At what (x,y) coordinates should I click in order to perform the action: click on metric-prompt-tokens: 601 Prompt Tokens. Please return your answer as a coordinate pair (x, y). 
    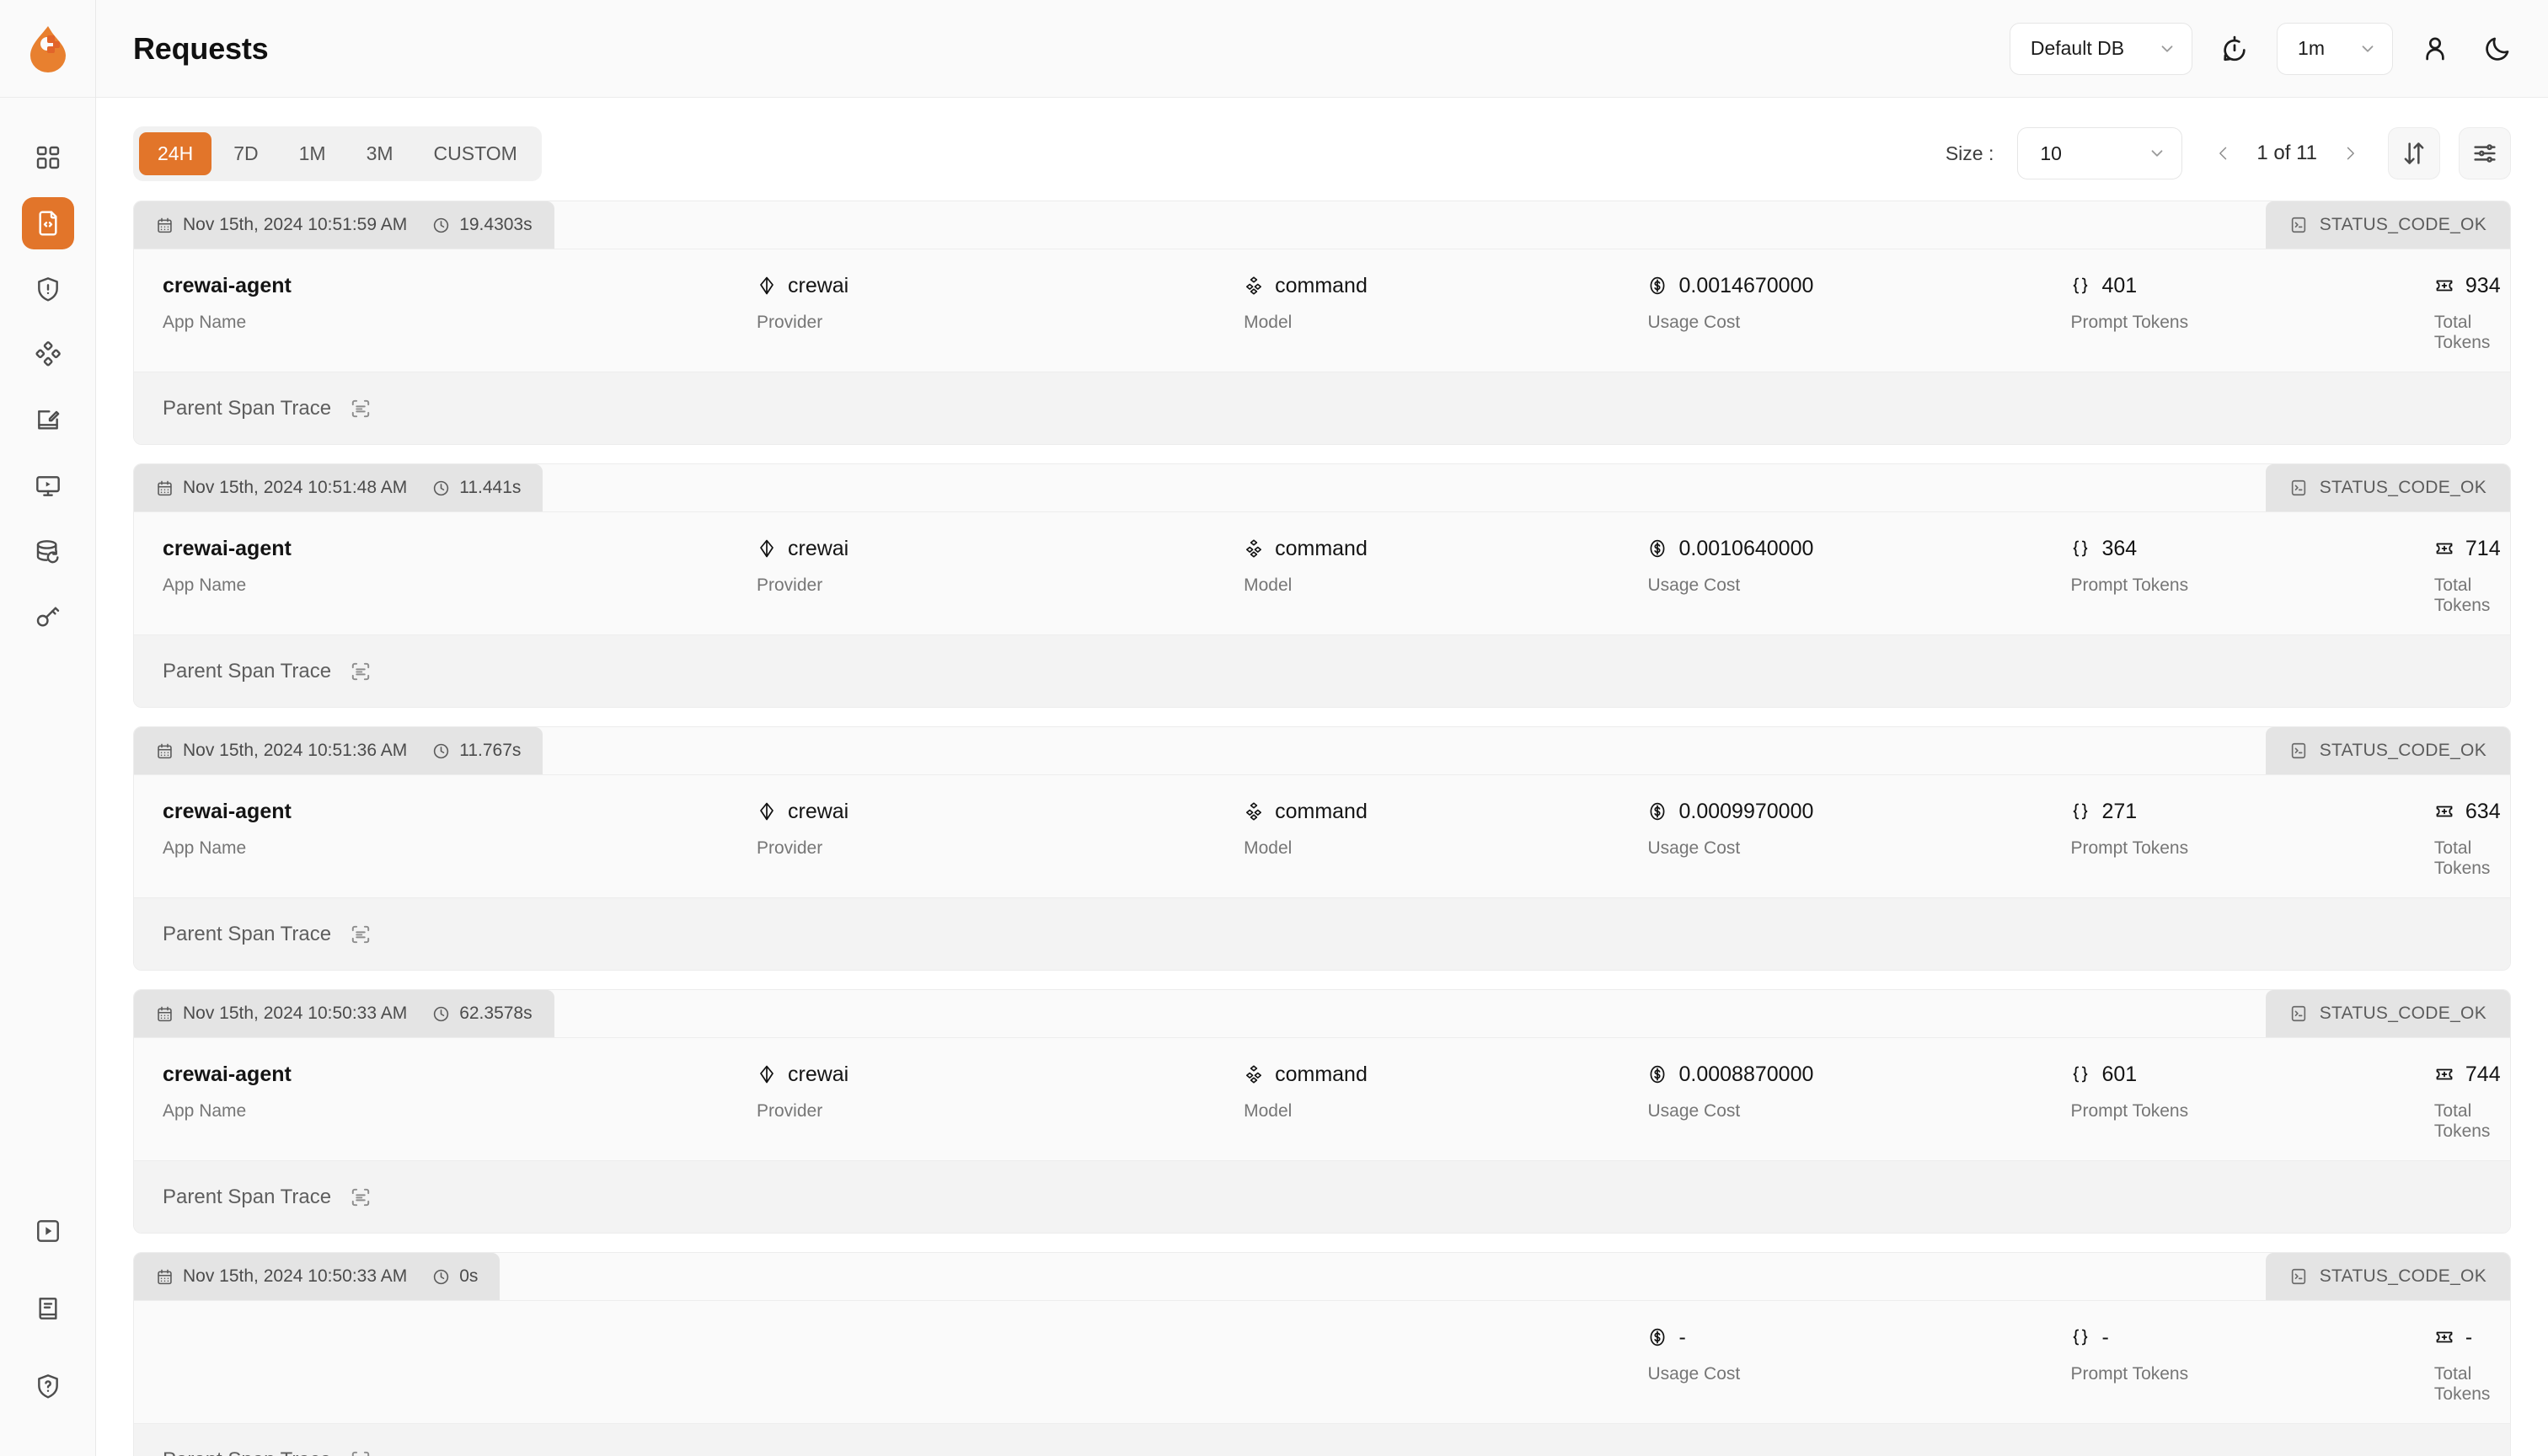
    Looking at the image, I should click on (2223, 1101).